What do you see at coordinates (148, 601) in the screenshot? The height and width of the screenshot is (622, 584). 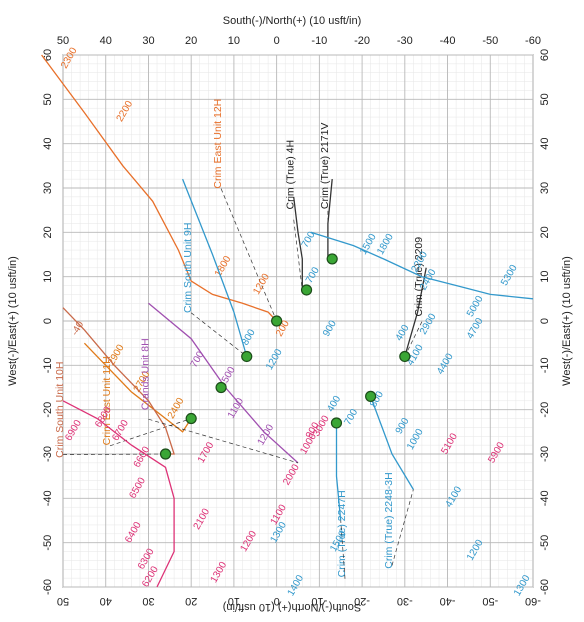 I see `bottom-tick-label: 30` at bounding box center [148, 601].